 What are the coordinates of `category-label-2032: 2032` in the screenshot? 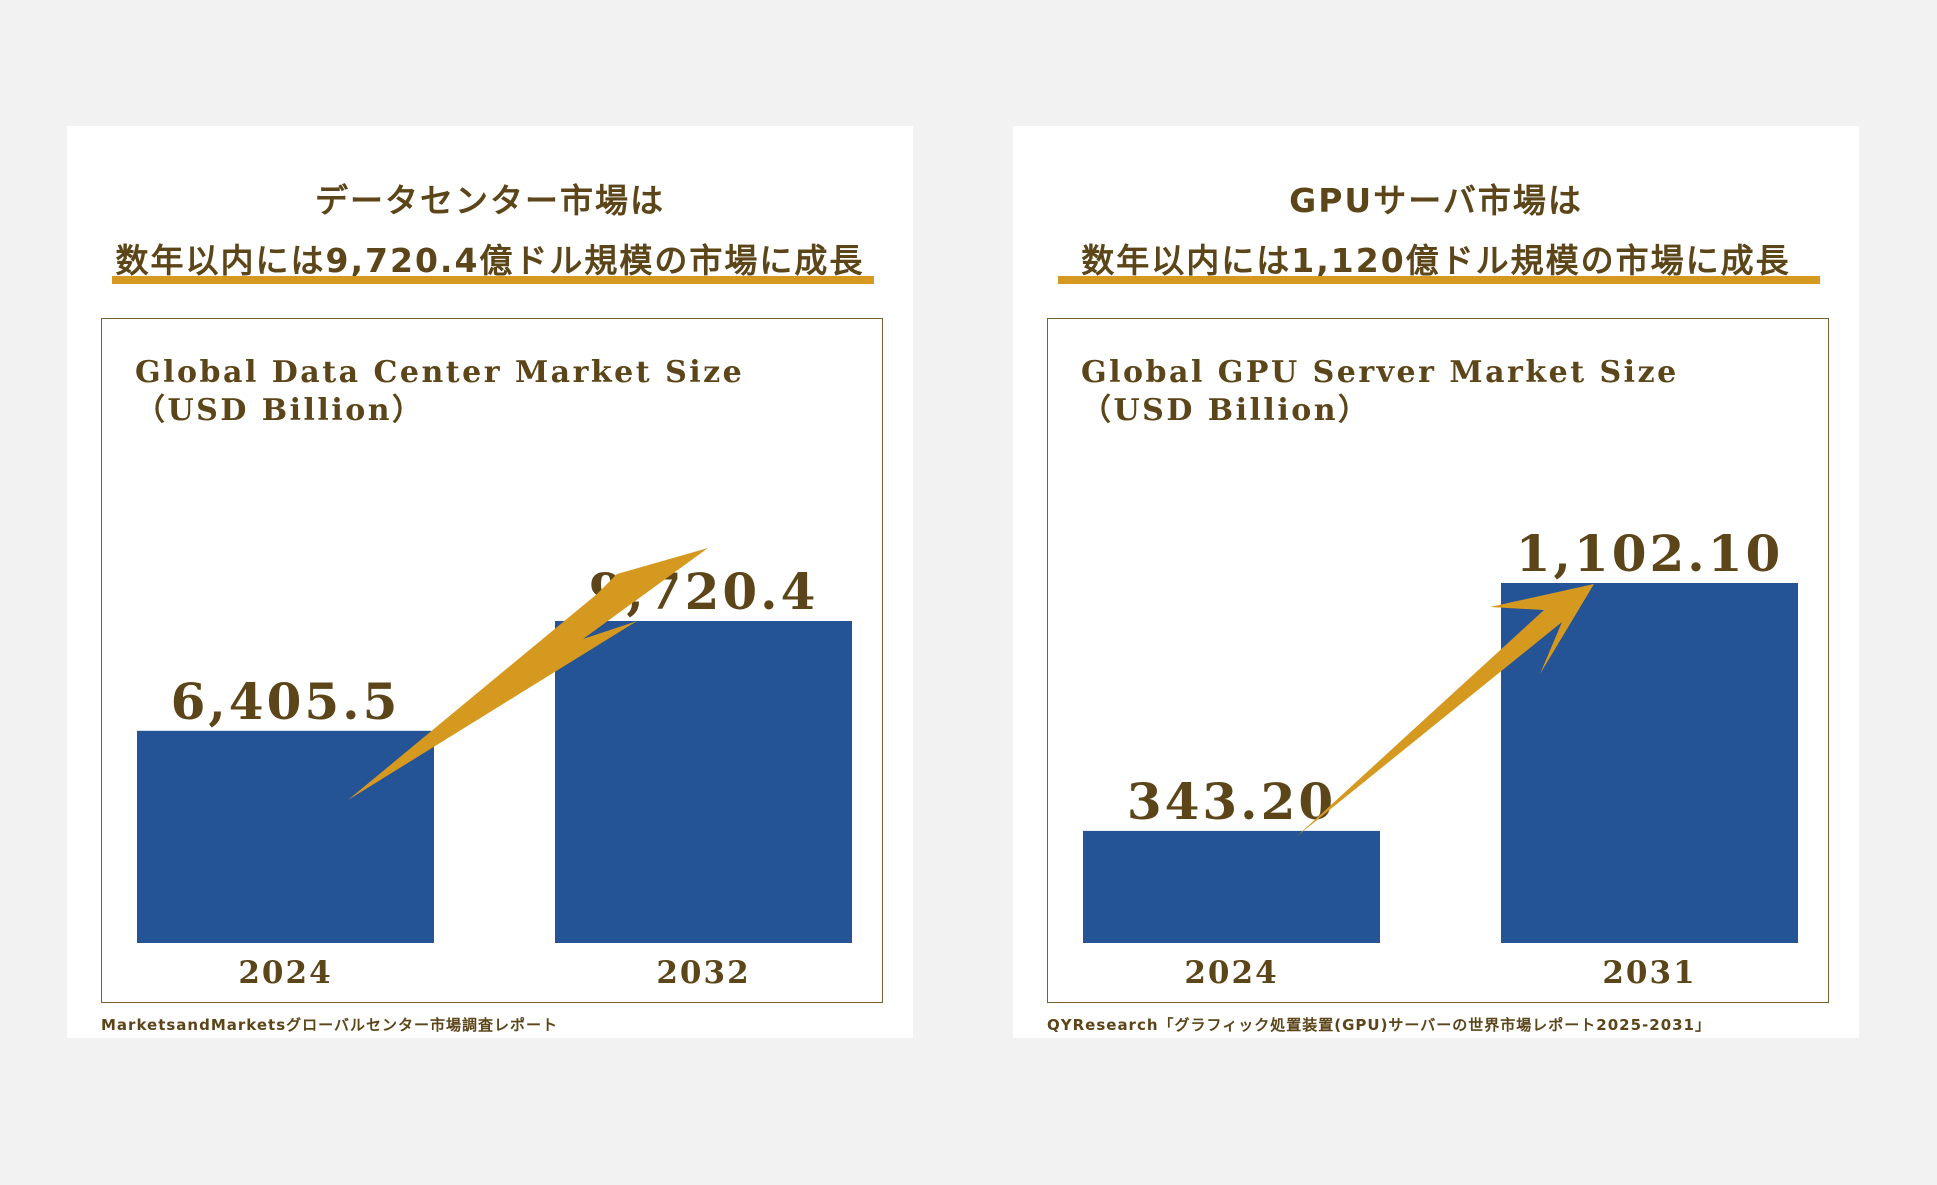 It's located at (703, 973).